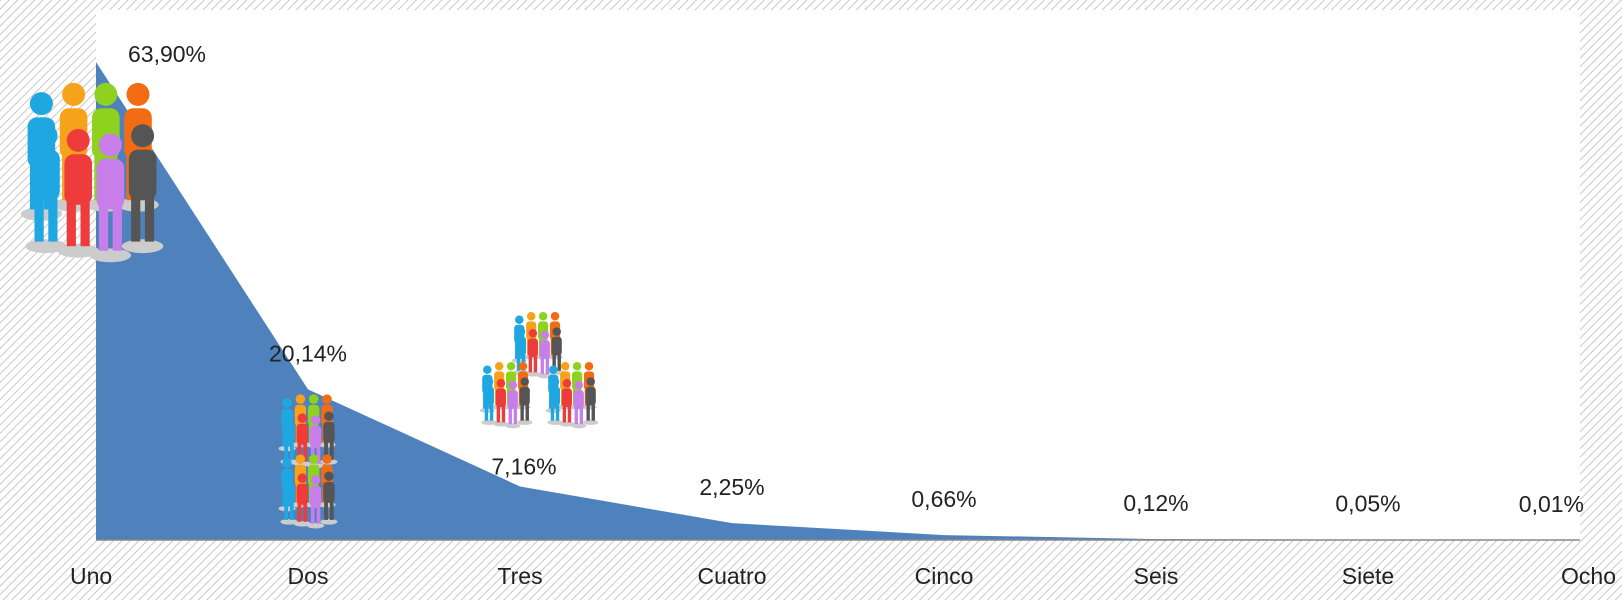 The image size is (1622, 600). I want to click on value-label: 0,01%, so click(1551, 504).